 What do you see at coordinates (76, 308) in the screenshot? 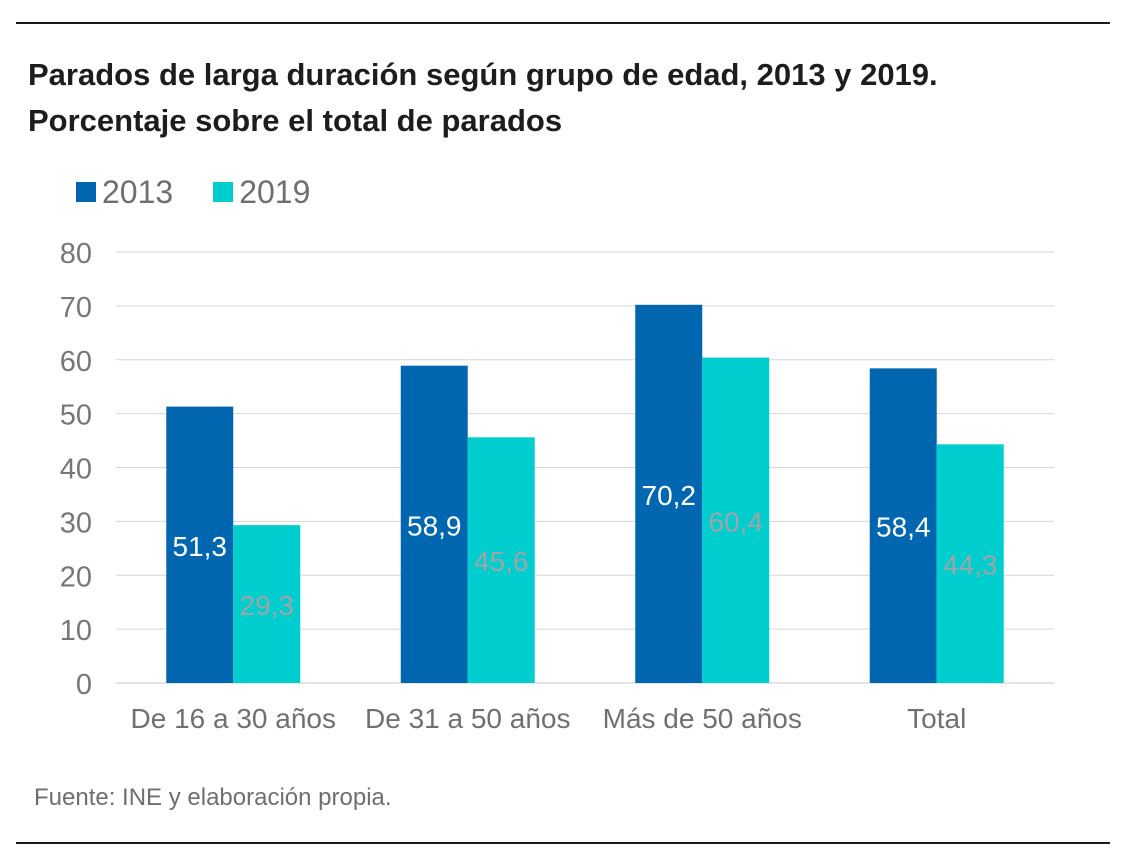
I see `y-tick-label: 70` at bounding box center [76, 308].